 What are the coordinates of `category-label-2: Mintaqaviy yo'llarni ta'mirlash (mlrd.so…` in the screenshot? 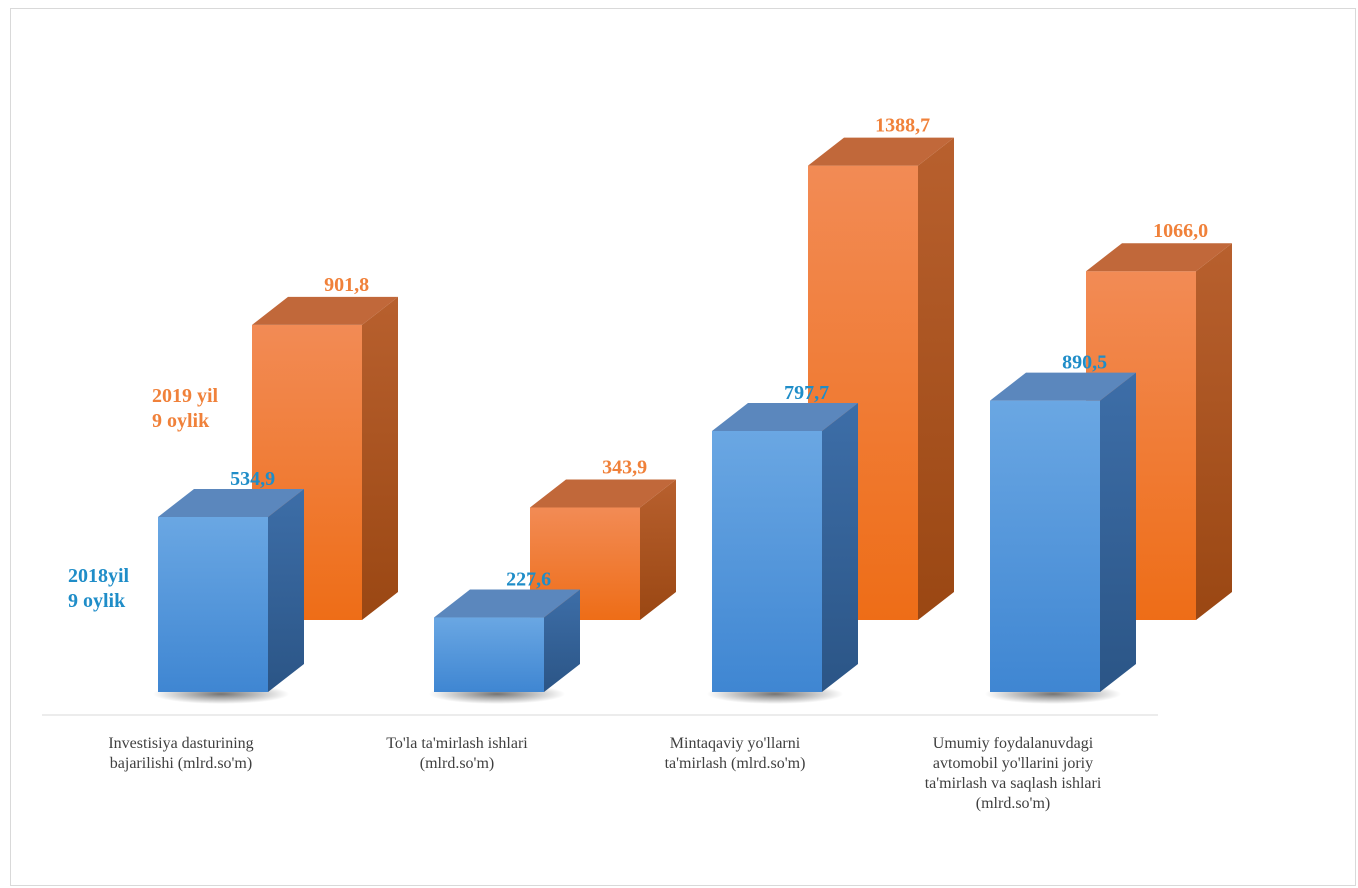 It's located at (735, 753).